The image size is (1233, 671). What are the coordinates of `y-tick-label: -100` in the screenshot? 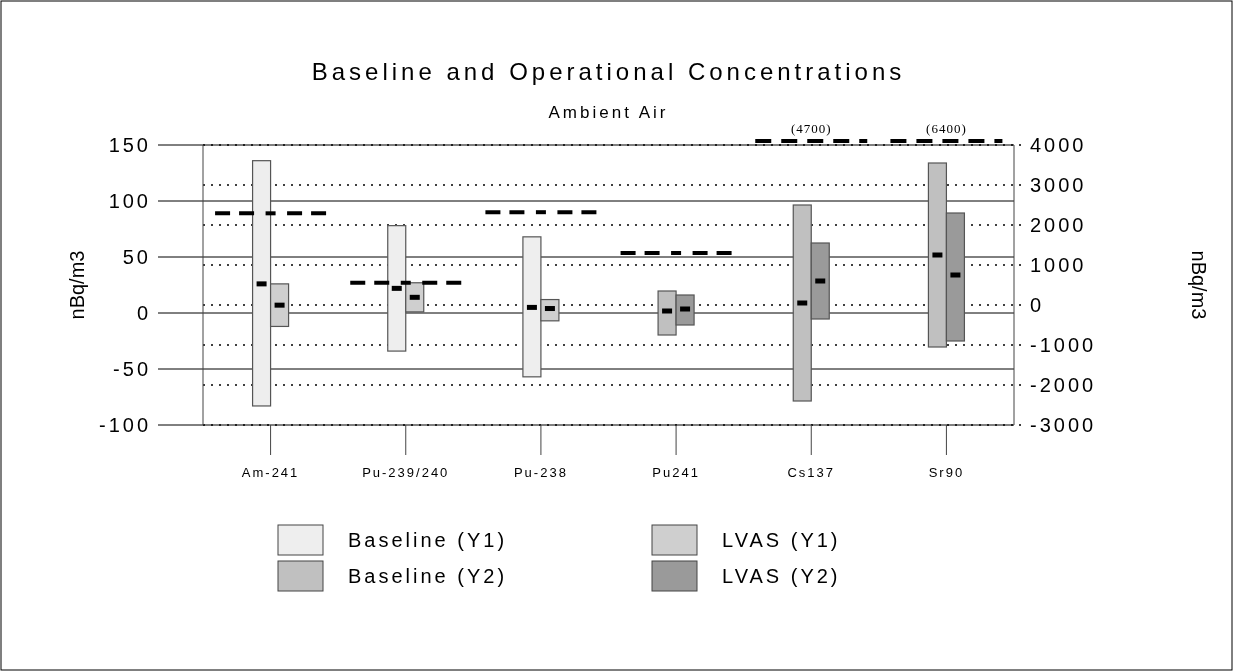 It's located at (124, 425).